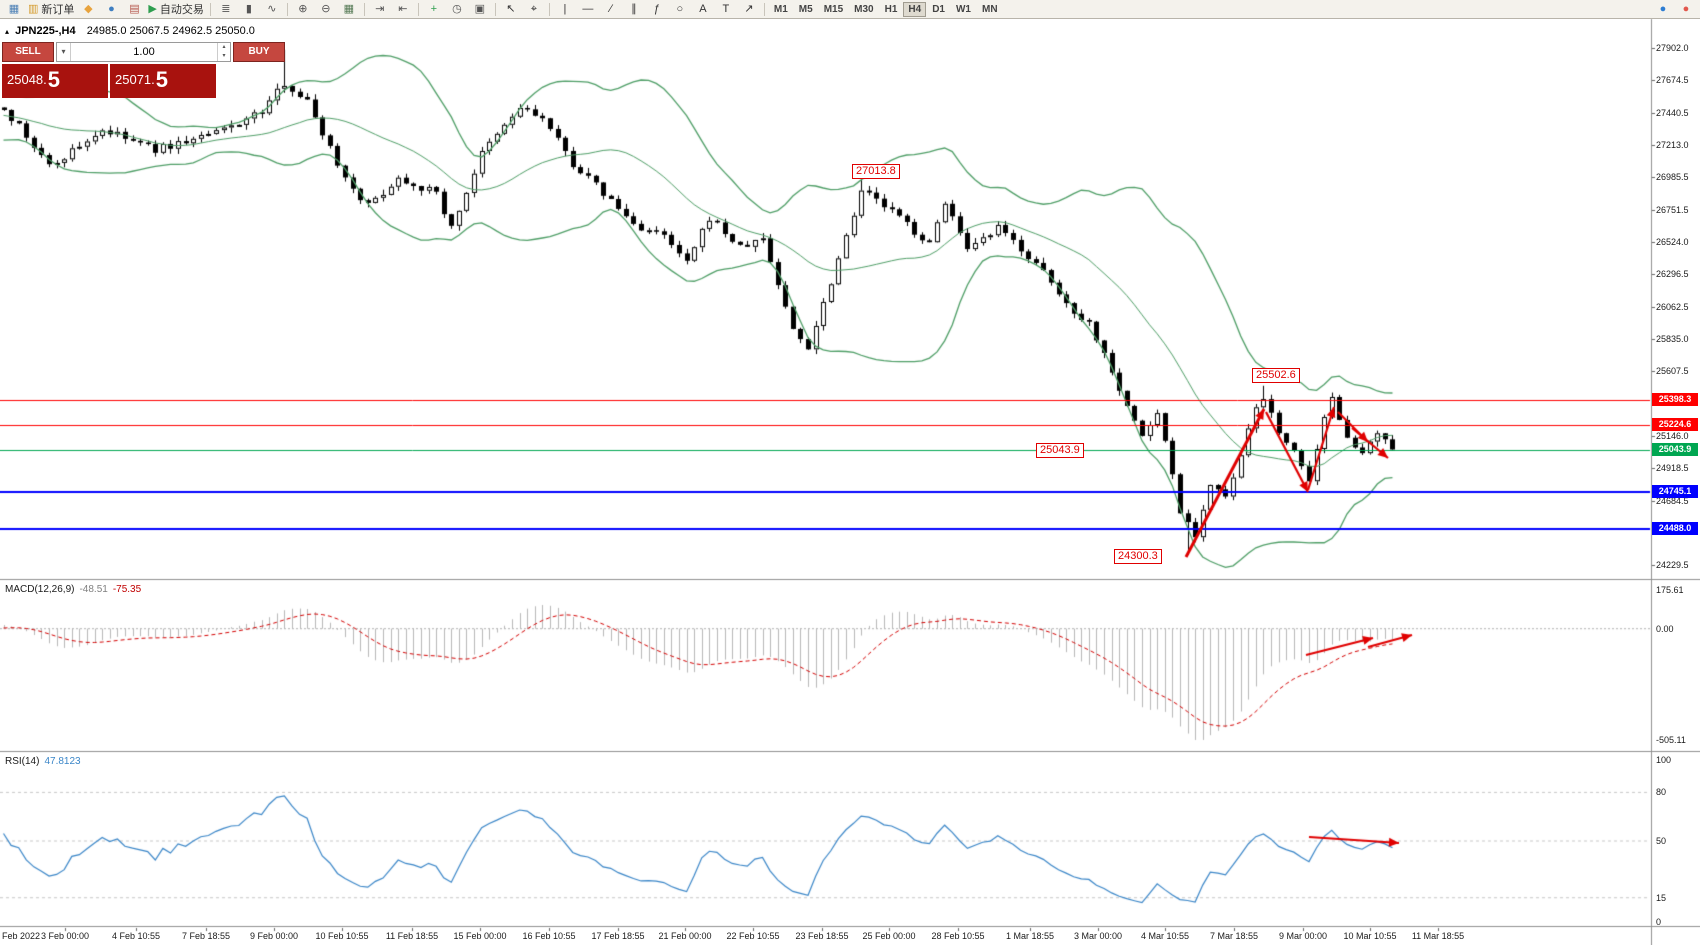  I want to click on channel-icon-glyph: ∥, so click(634, 8).